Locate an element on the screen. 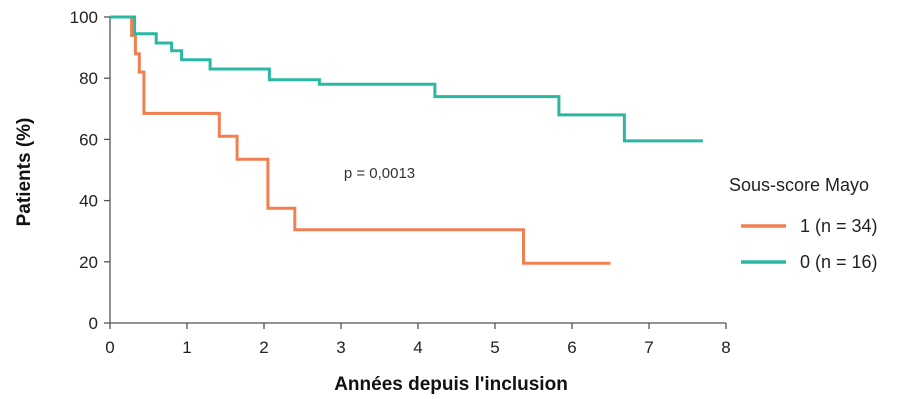 Image resolution: width=913 pixels, height=399 pixels. legend-label-1: 1 (n = 34) is located at coordinates (839, 226).